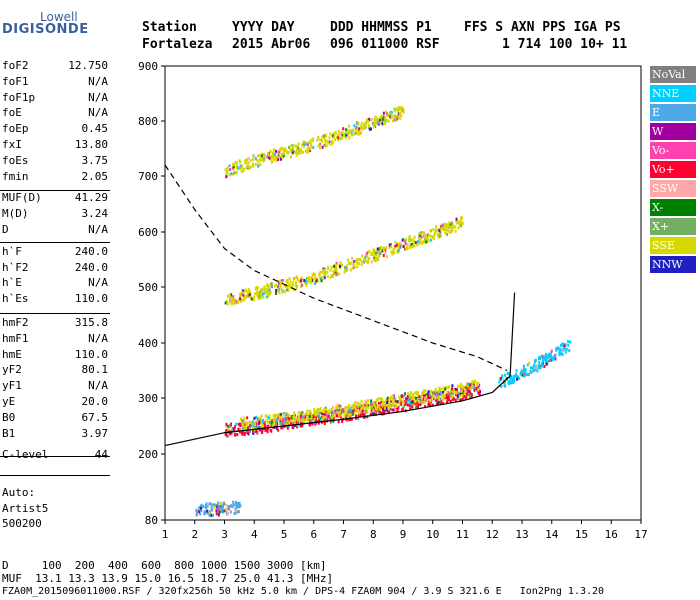 This screenshot has height=600, width=700. I want to click on param-name: h`F, so click(12, 251).